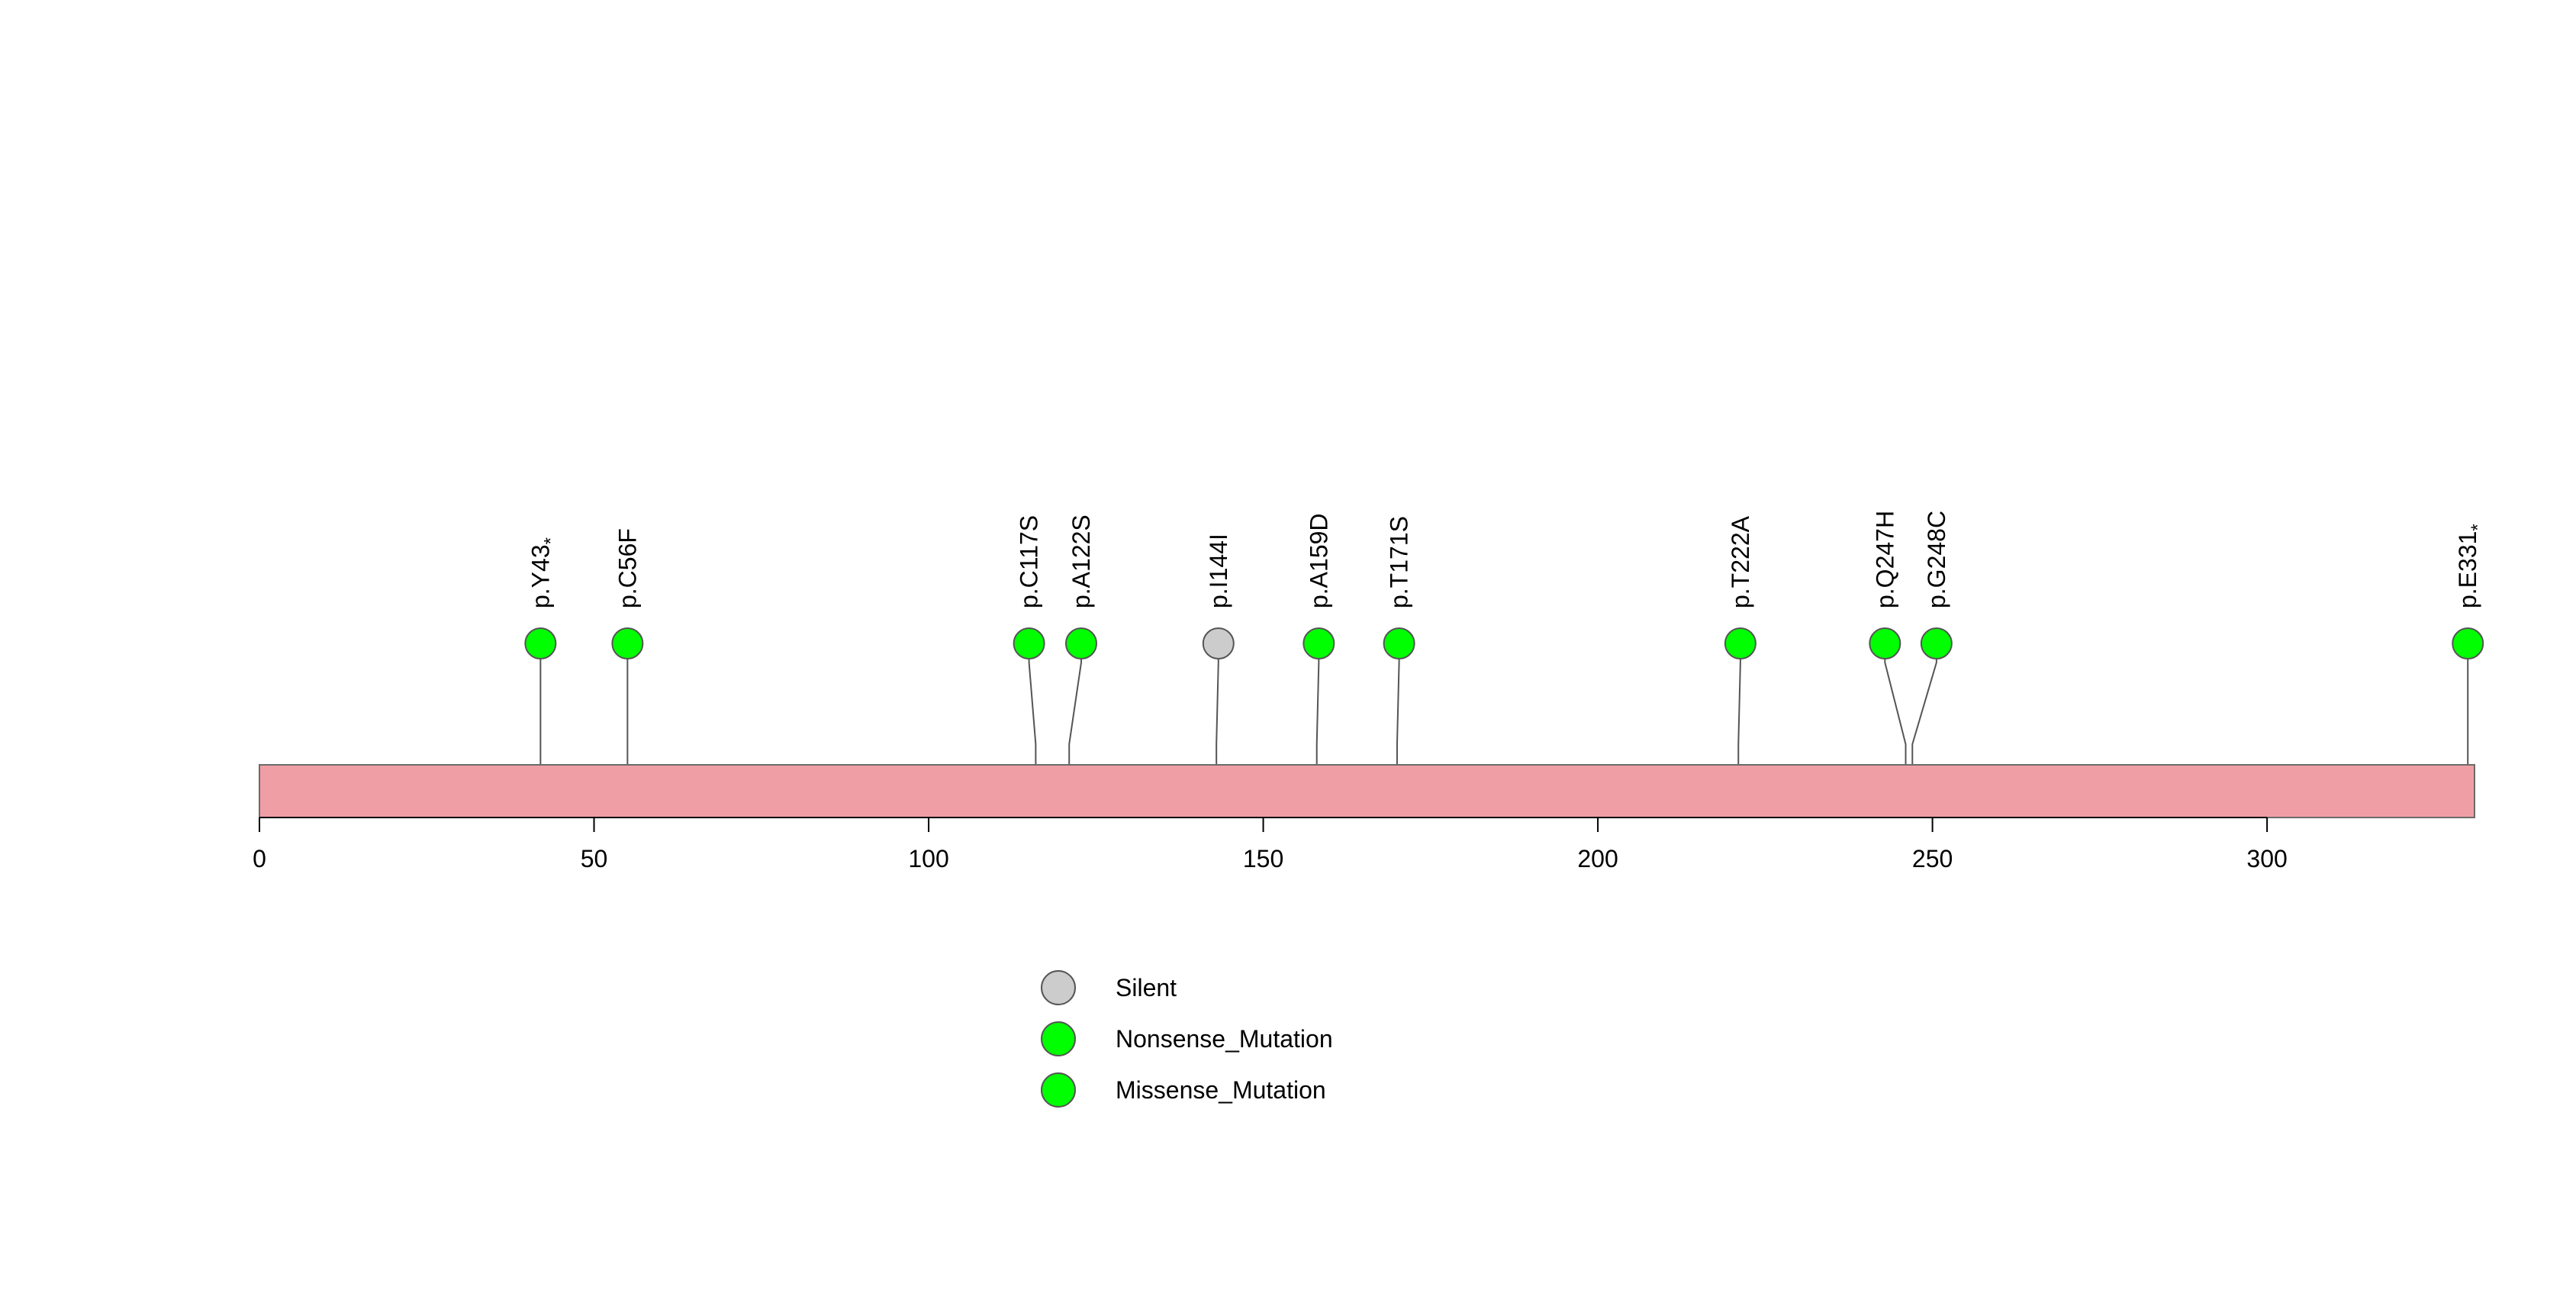 This screenshot has width=2576, height=1290. I want to click on mutation-label: p.E331*, so click(2471, 566).